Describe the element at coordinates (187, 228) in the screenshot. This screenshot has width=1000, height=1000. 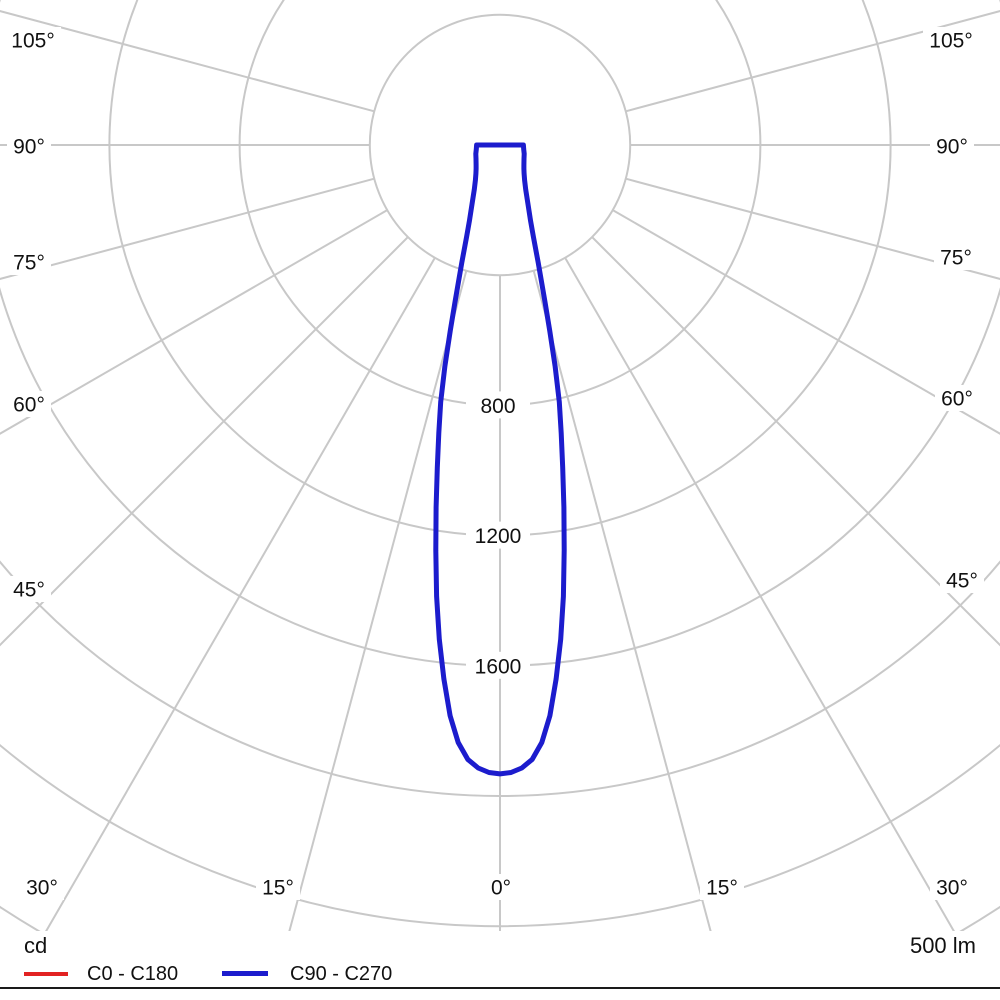
I see `grid-ray--75` at that location.